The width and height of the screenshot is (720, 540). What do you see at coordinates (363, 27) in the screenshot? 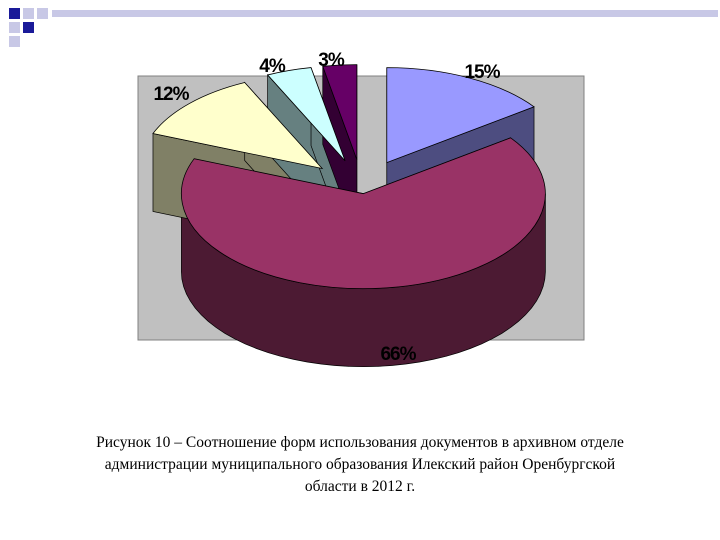
I see `header-decoration` at bounding box center [363, 27].